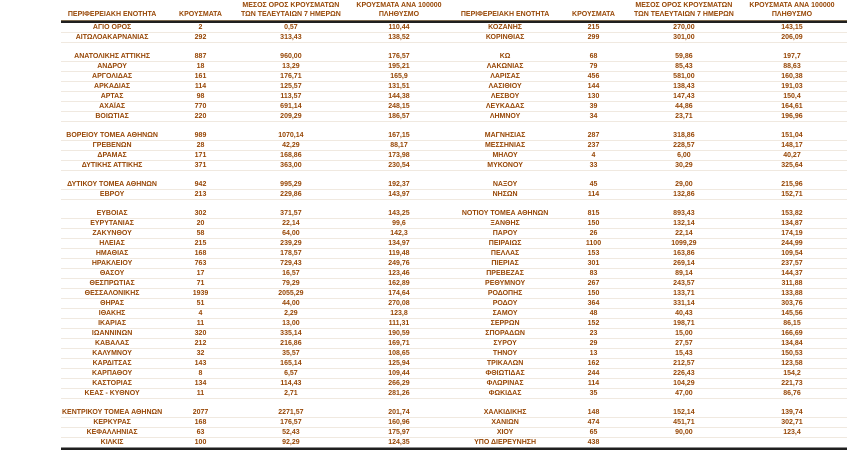  Describe the element at coordinates (683, 87) in the screenshot. I see `value-cell: 138,43` at that location.